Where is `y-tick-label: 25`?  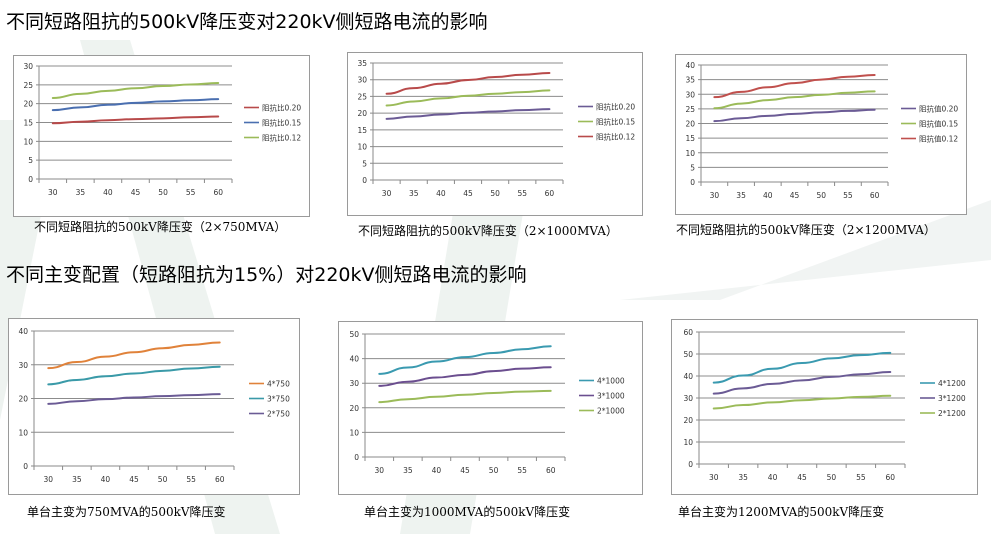
y-tick-label: 25 is located at coordinates (362, 96).